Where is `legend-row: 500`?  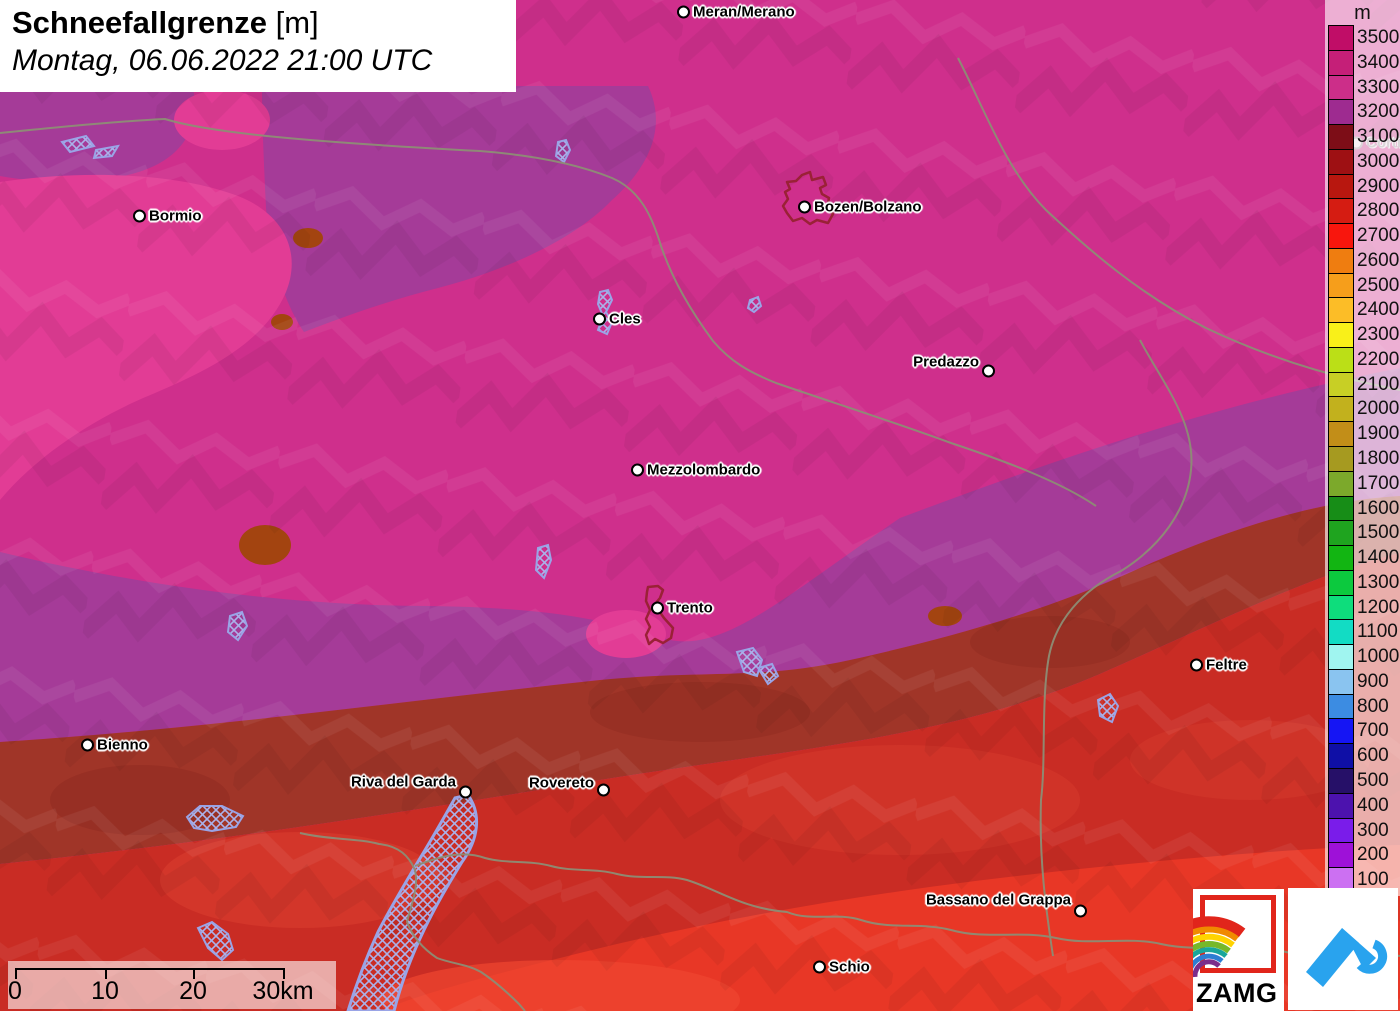
legend-row: 500 is located at coordinates (1362, 780).